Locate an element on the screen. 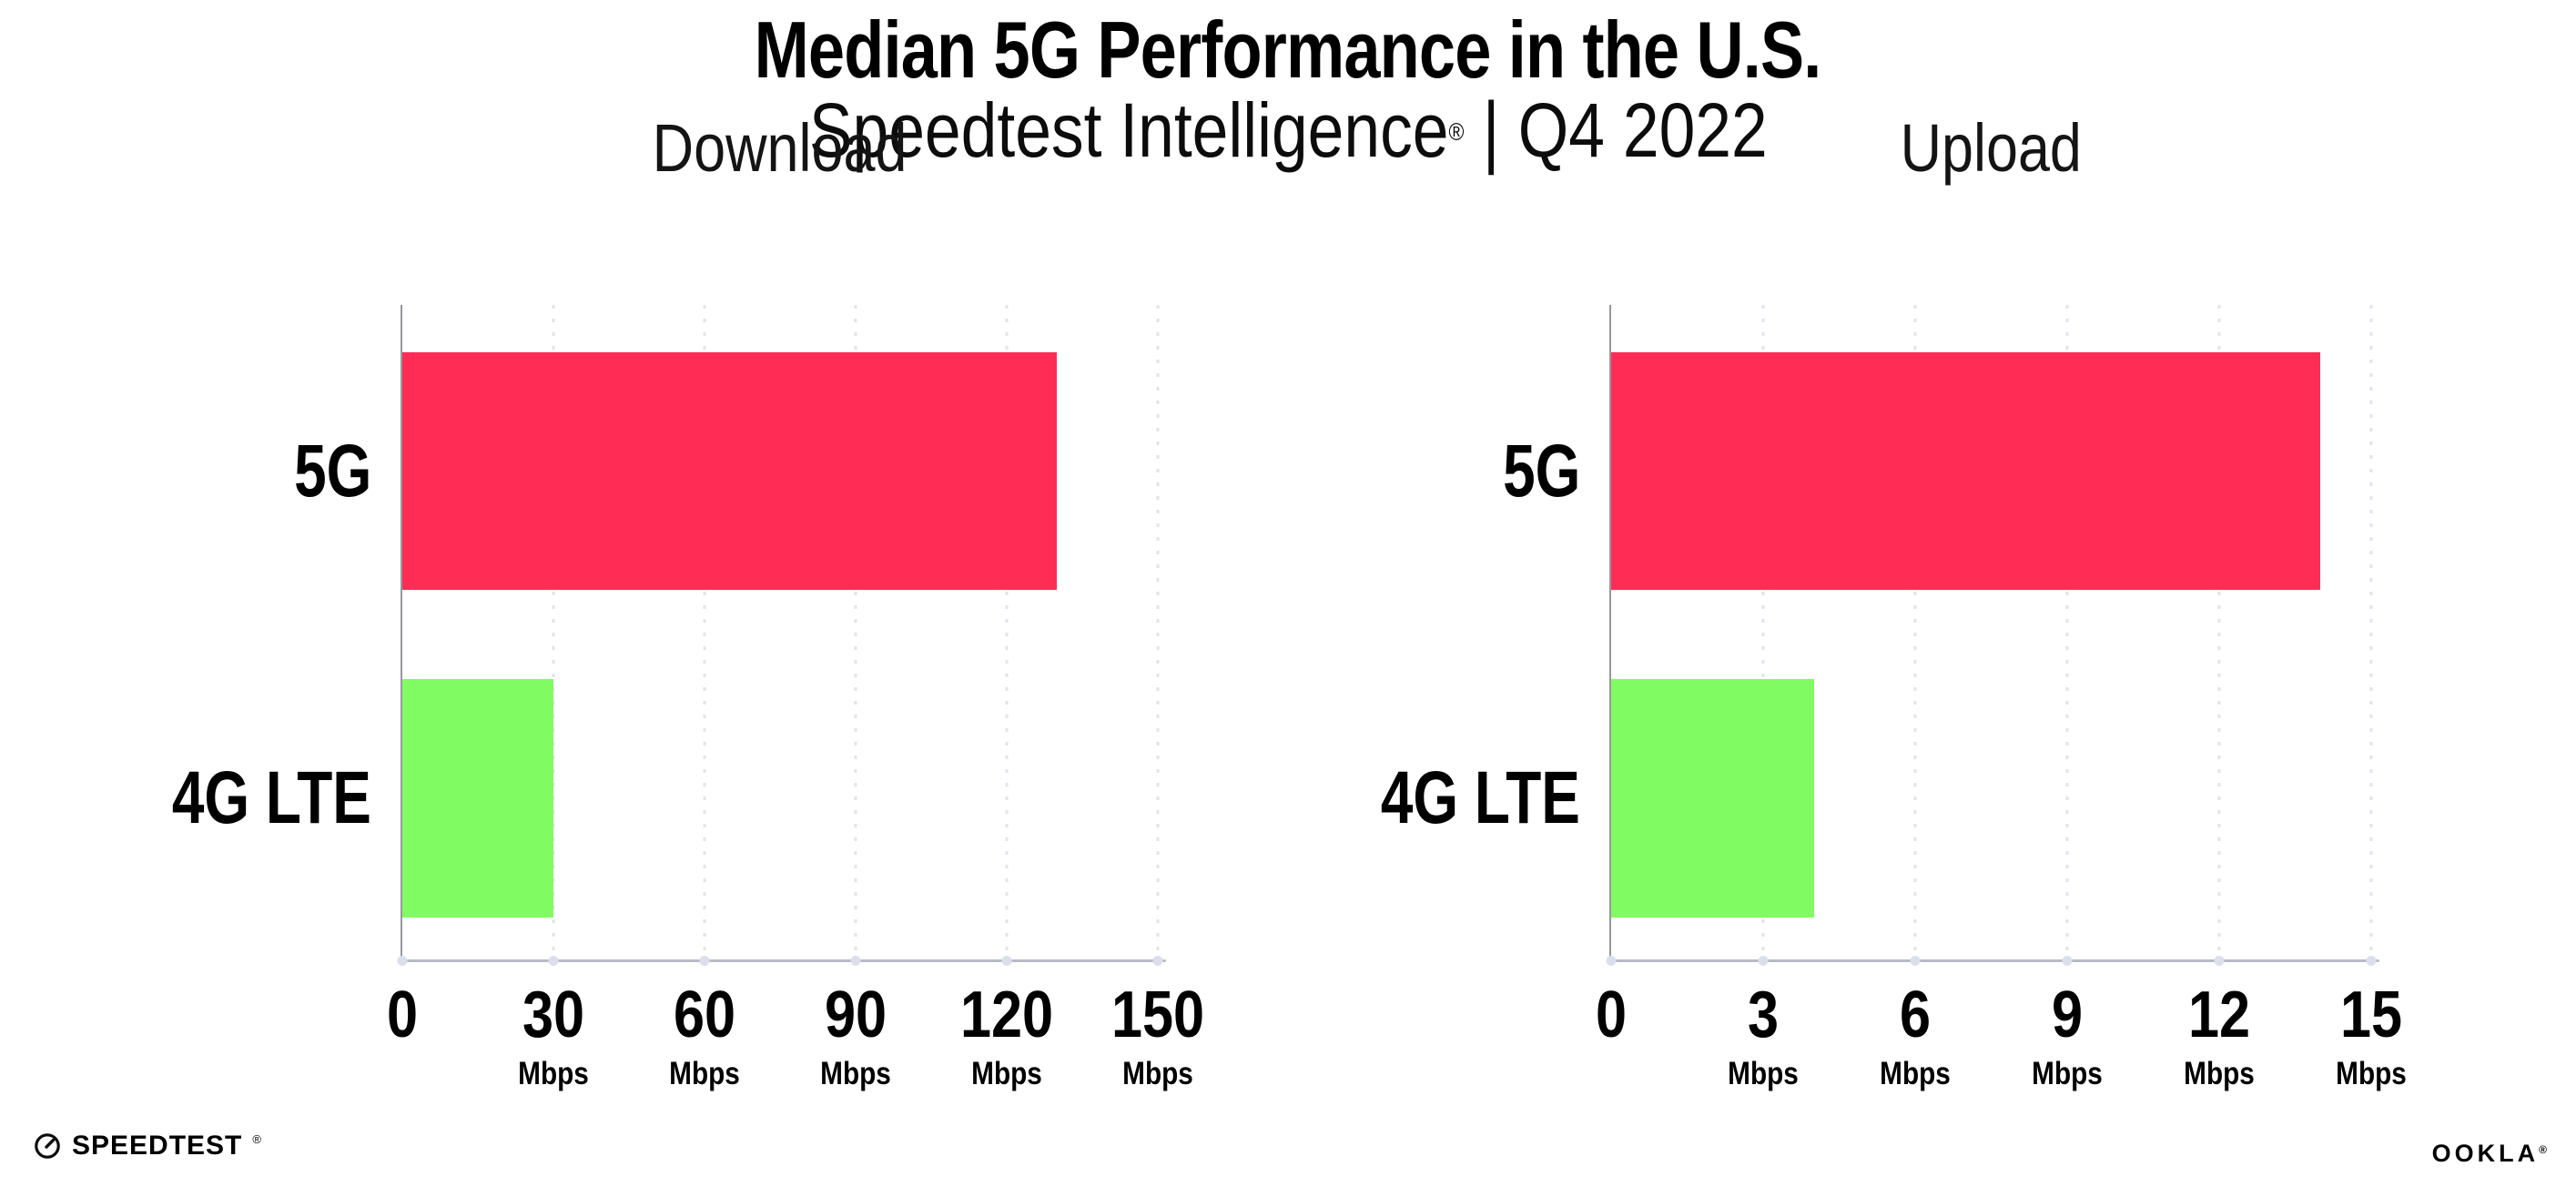 This screenshot has width=2576, height=1197. x-tick-6: 6 Mbps is located at coordinates (1914, 1036).